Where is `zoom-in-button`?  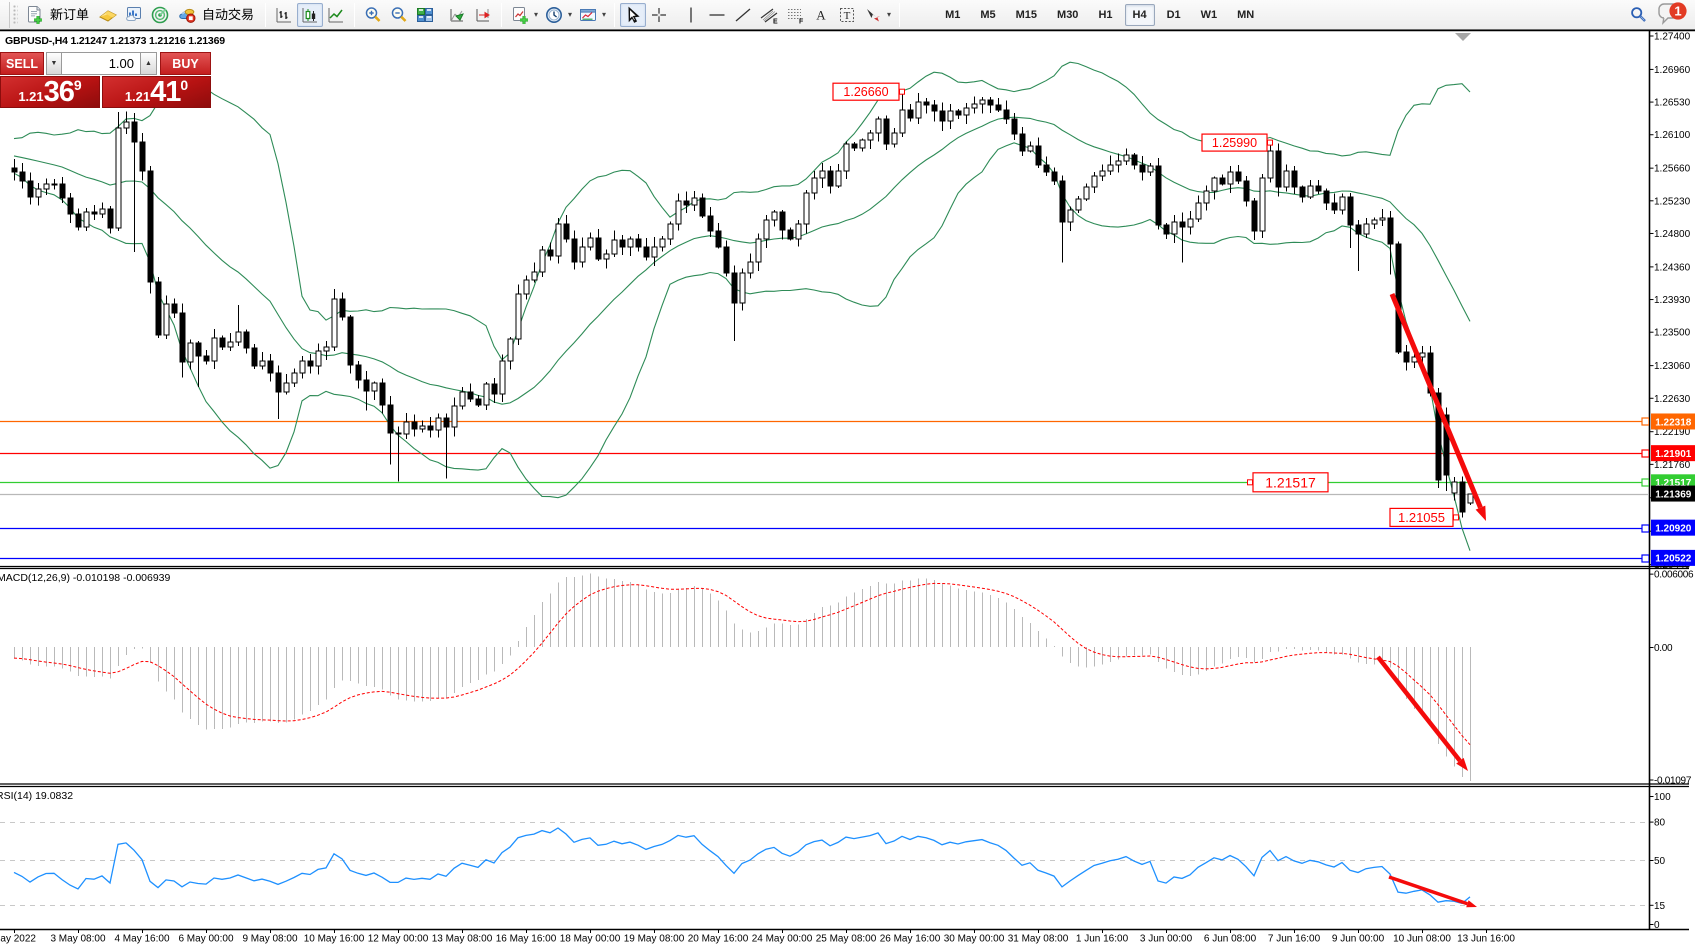
zoom-in-button is located at coordinates (373, 15).